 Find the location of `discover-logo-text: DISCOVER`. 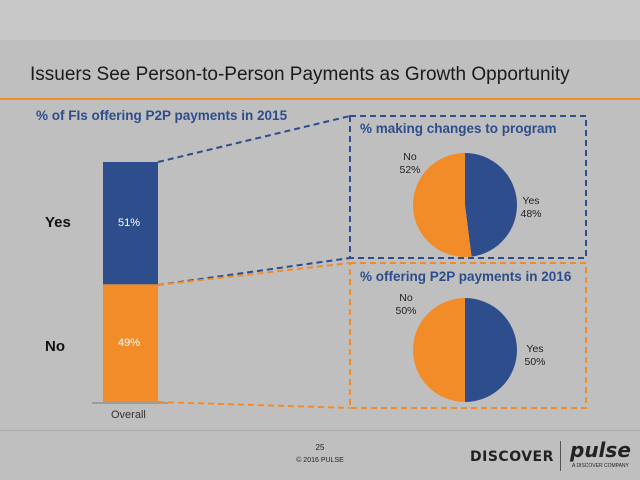

discover-logo-text: DISCOVER is located at coordinates (512, 457).